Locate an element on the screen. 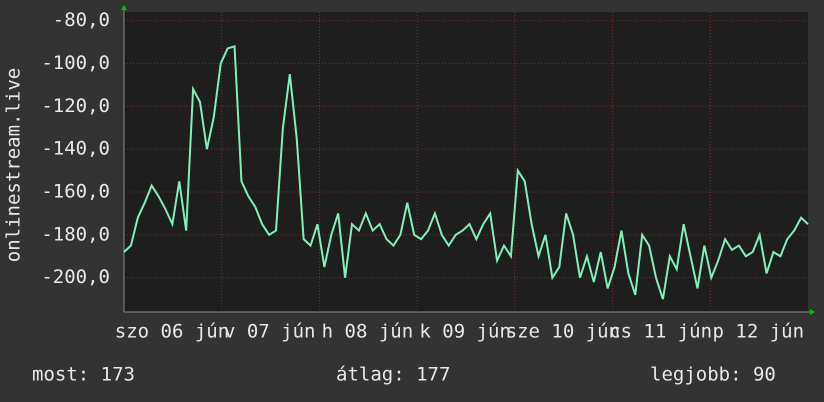 This screenshot has height=402, width=824. y-tick-label: -200,0 is located at coordinates (75, 277).